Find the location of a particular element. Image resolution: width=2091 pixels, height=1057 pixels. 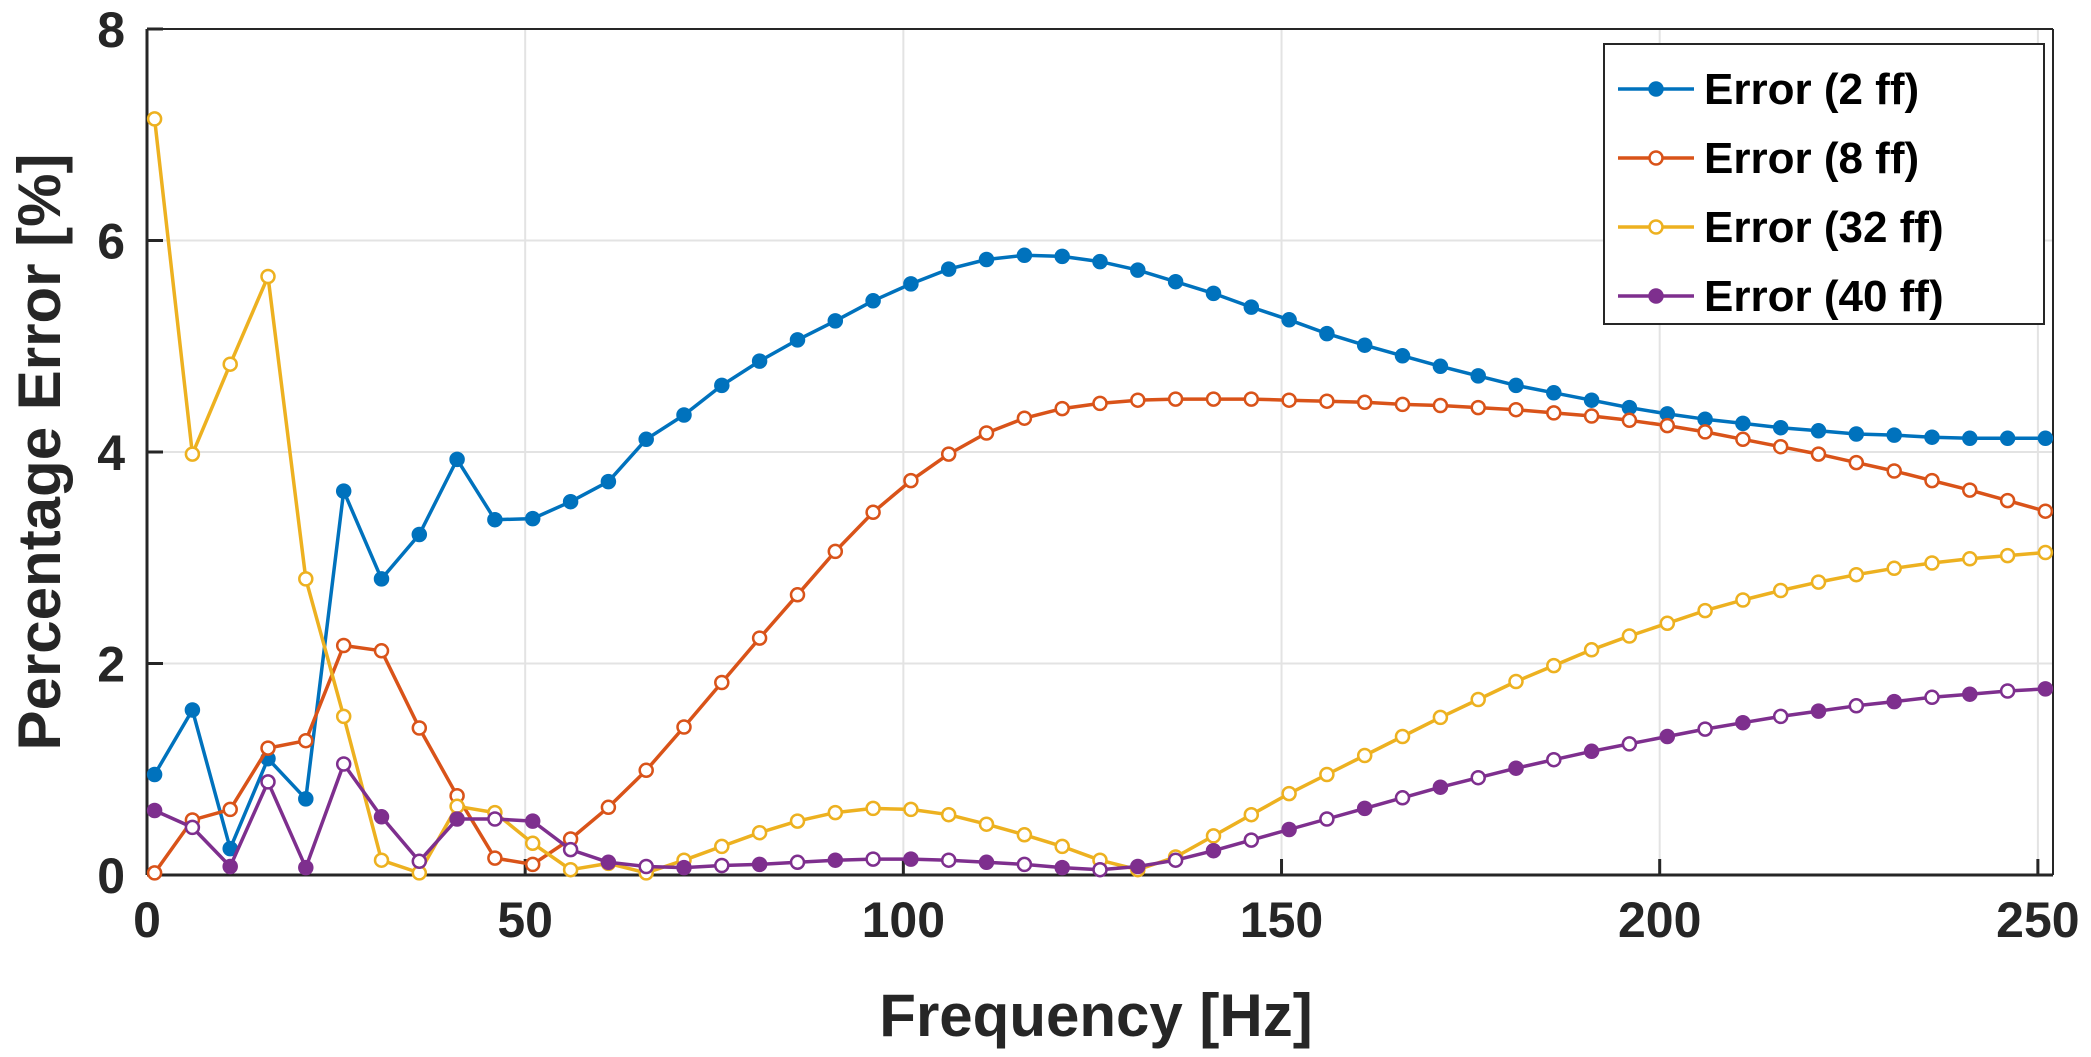

legend-label-1: Error (8 ff) is located at coordinates (1811, 158).